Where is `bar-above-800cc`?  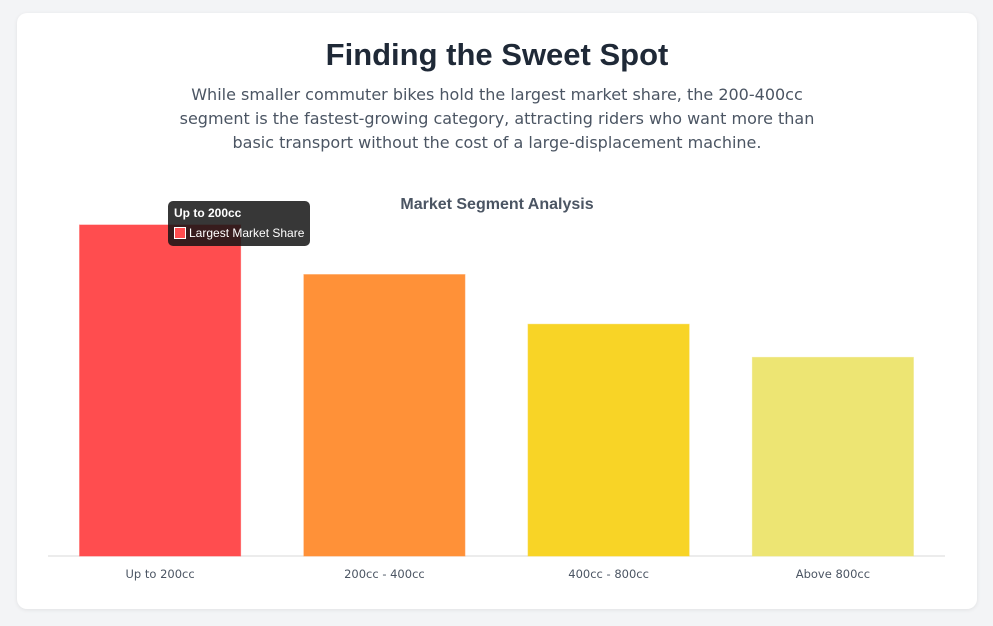
bar-above-800cc is located at coordinates (832, 456).